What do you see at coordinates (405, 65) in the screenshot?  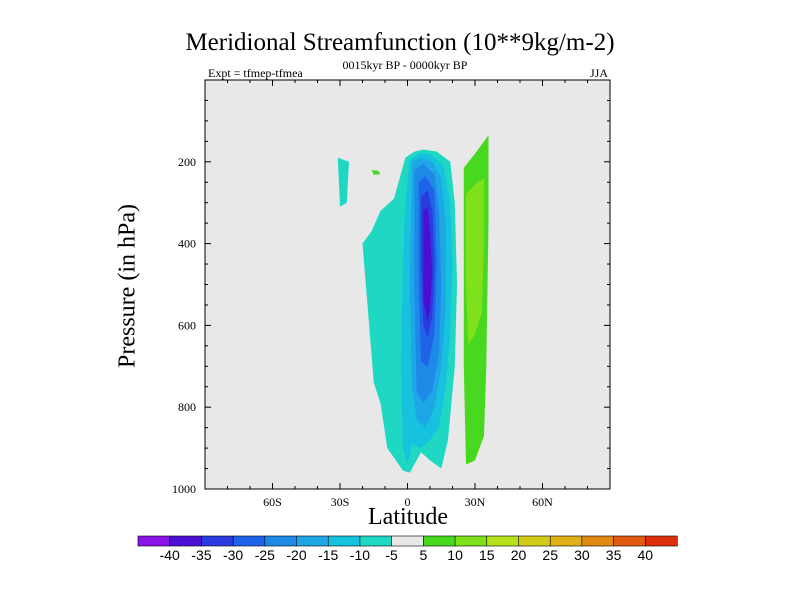 I see `period-label: 0015kyr BP - 0000kyr BP` at bounding box center [405, 65].